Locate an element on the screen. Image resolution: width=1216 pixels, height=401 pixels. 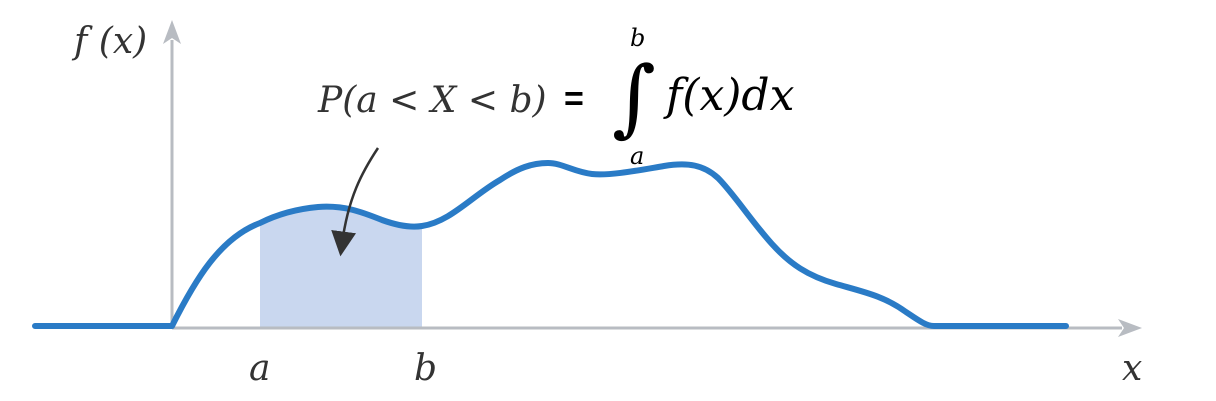
interval-b-label: b is located at coordinates (425, 368).